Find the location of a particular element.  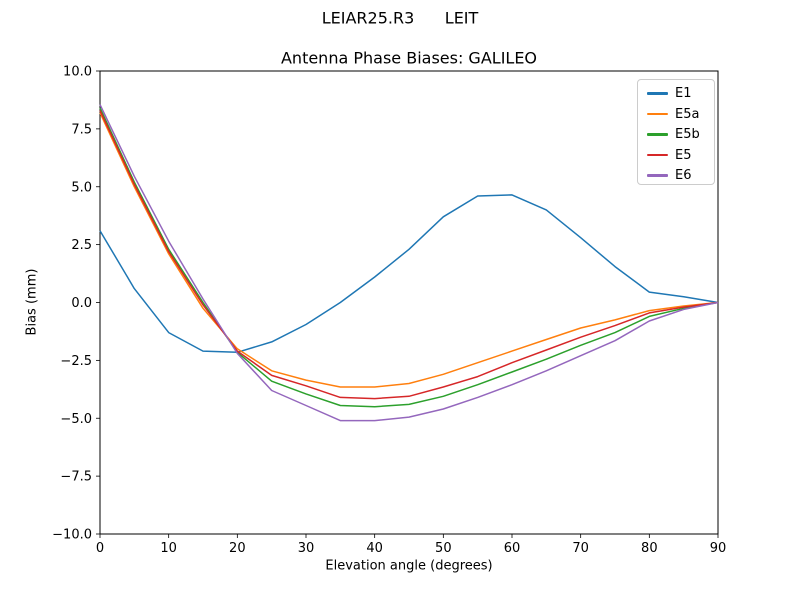

figure-suptitle: LEIAR25.R3 LEIT is located at coordinates (400, 18).